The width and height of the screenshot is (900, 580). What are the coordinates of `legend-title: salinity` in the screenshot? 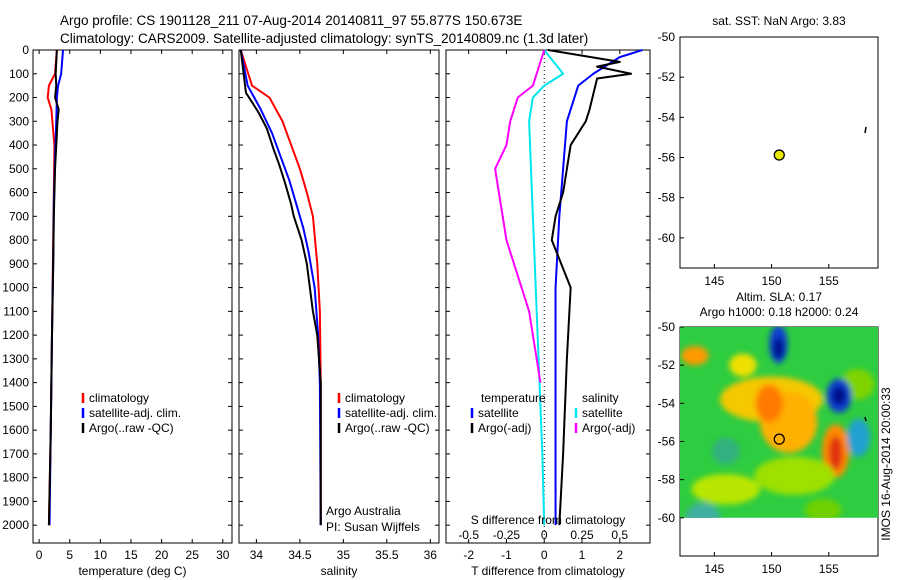 It's located at (600, 398).